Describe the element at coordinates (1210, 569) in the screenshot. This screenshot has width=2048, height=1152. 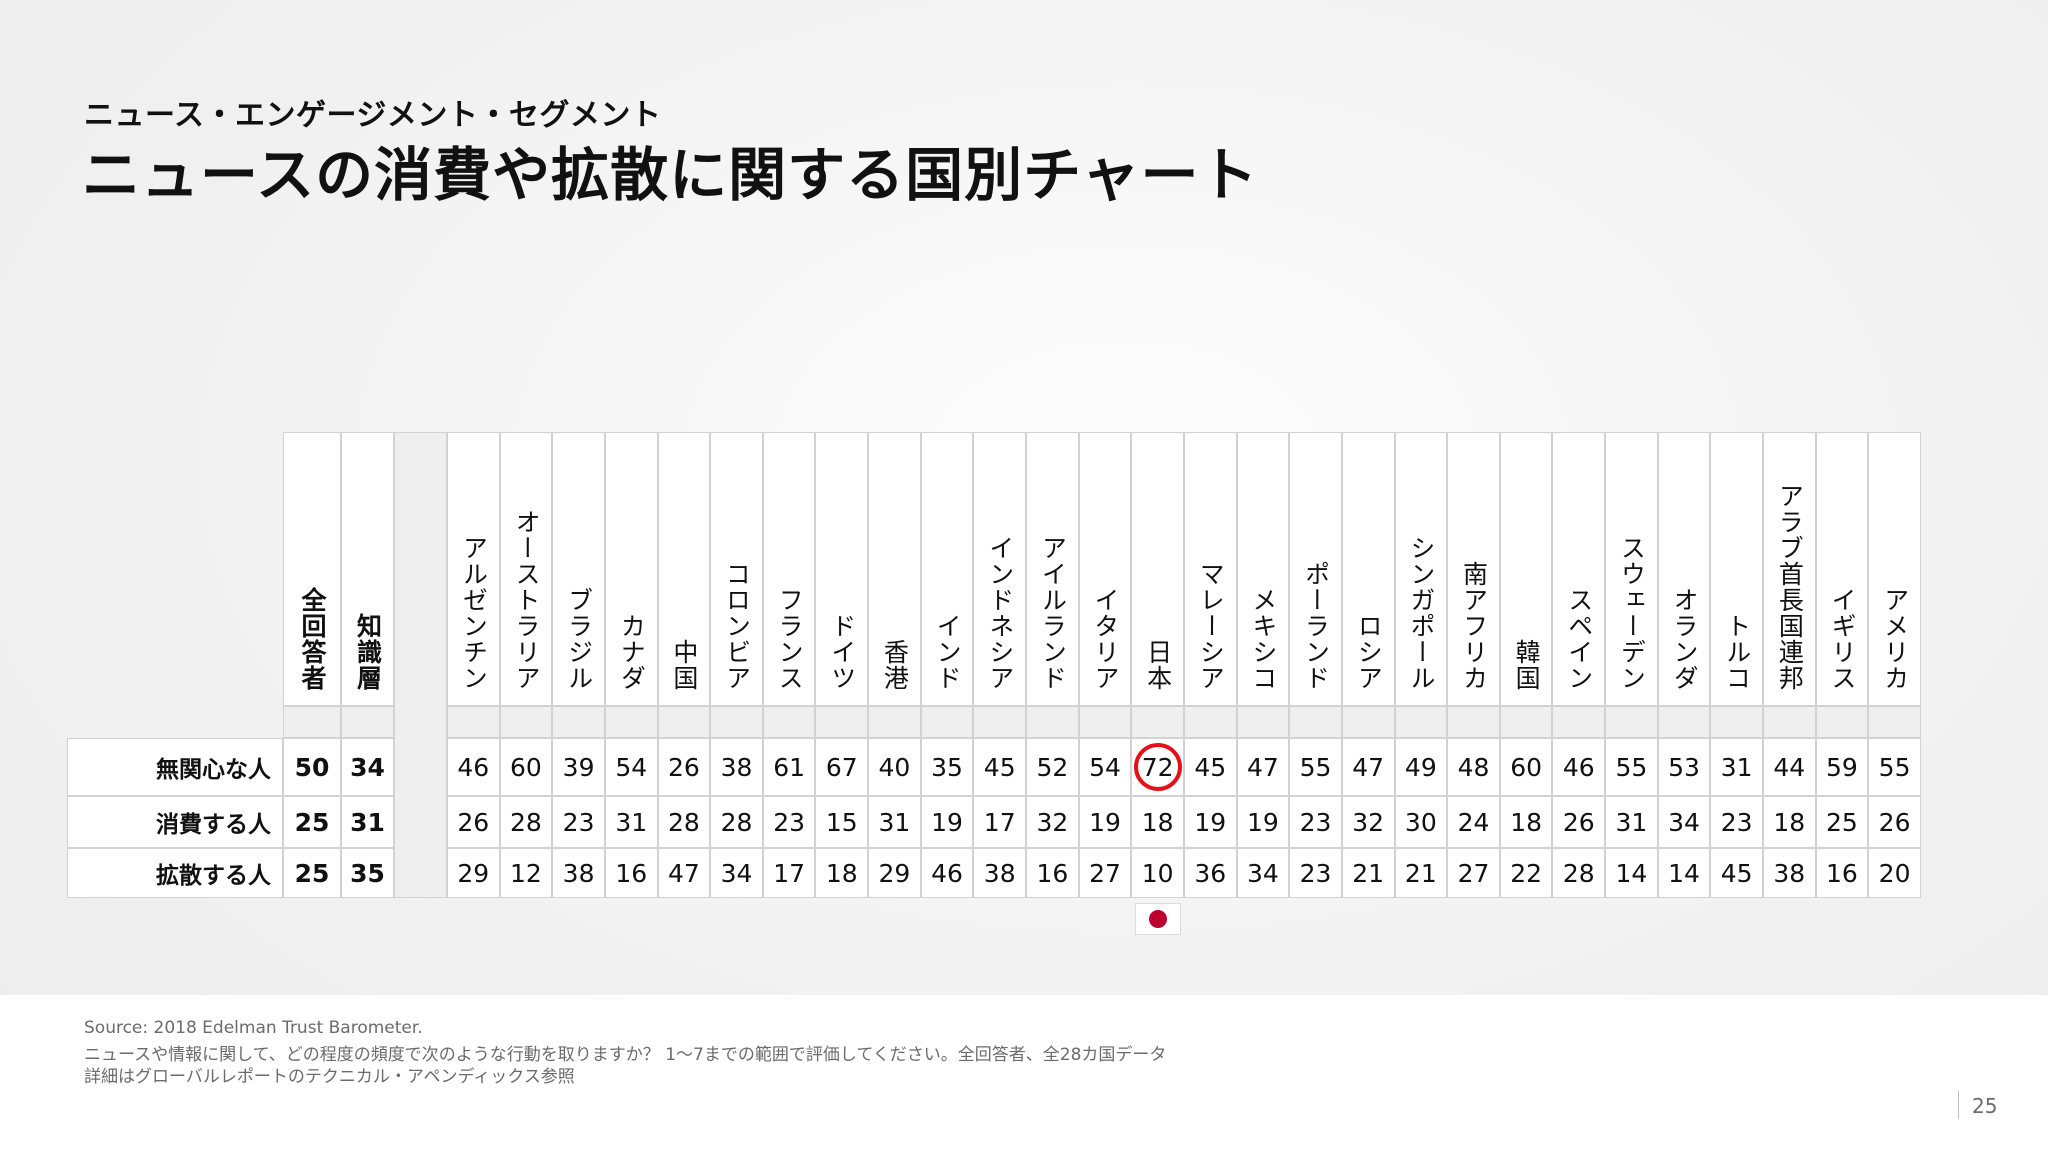
I see `country-header: マレーシア` at that location.